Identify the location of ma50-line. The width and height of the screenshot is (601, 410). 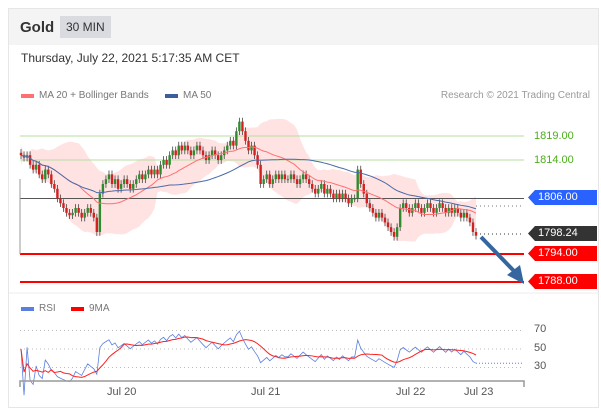
(248, 182).